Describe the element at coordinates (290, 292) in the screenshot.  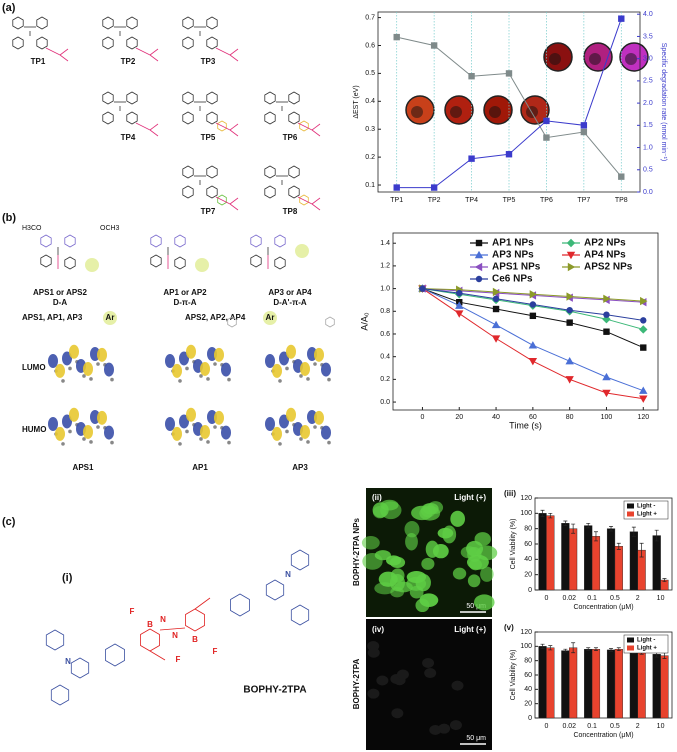
I see `molecule-name: AP3 or AP4` at that location.